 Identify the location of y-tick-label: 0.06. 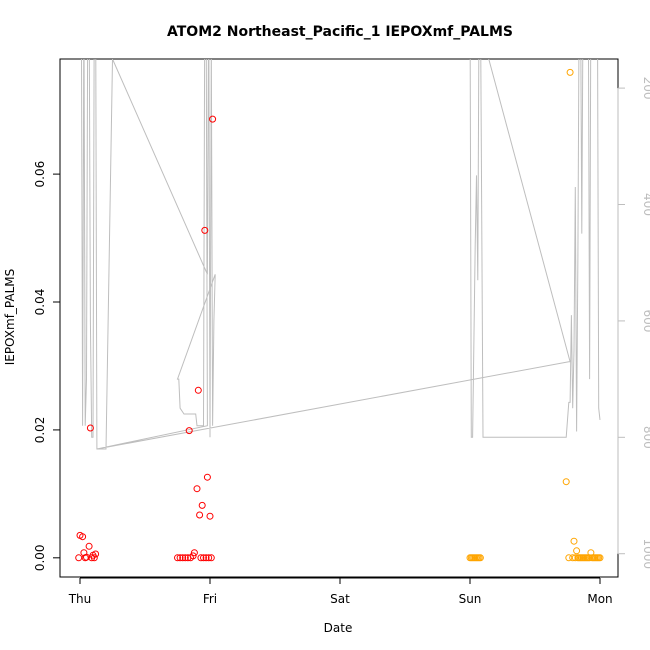
(40, 174).